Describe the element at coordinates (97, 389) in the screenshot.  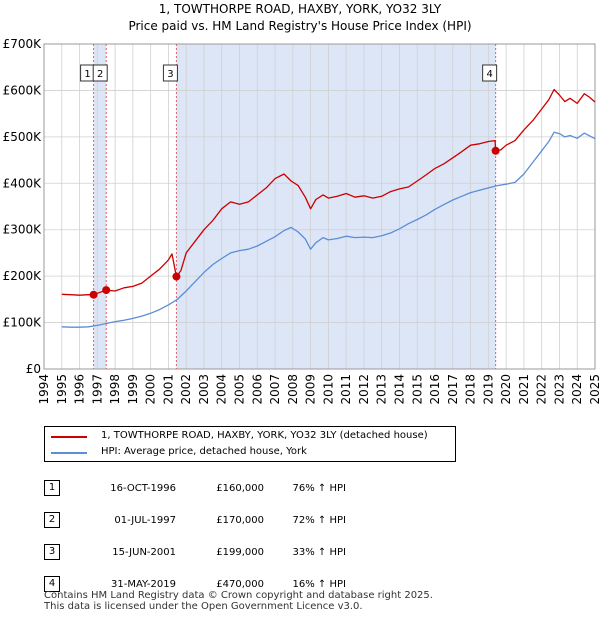
I see `x-tick-label: 1997` at that location.